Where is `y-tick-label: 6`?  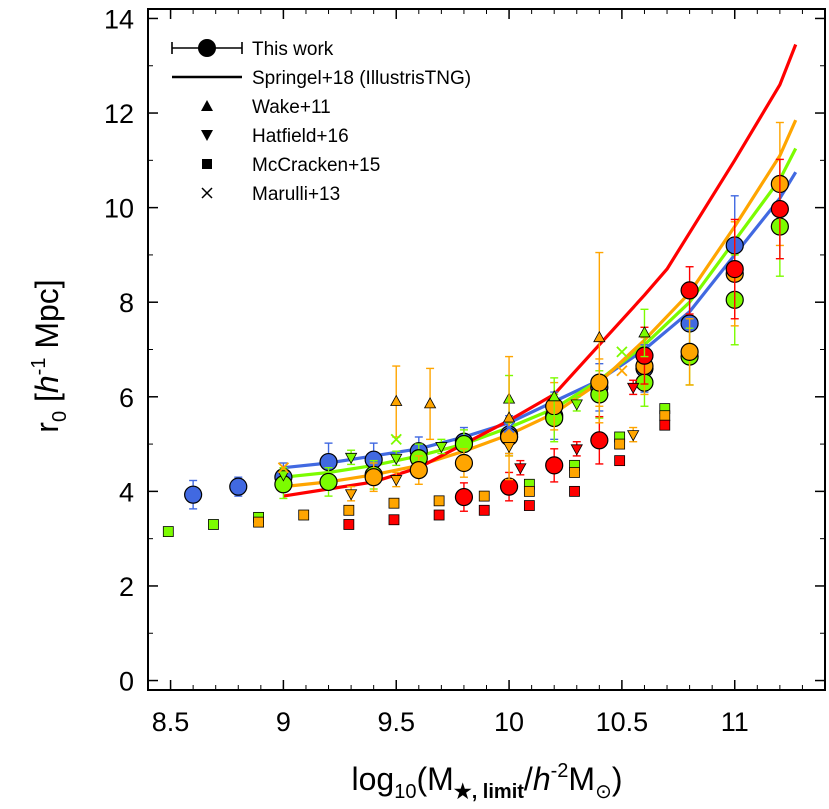
y-tick-label: 6 is located at coordinates (126, 398).